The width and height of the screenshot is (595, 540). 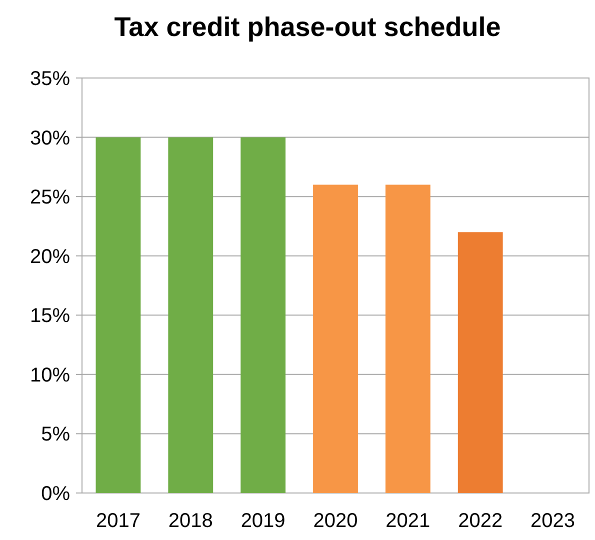 What do you see at coordinates (55, 435) in the screenshot?
I see `y-tick-label: 5%` at bounding box center [55, 435].